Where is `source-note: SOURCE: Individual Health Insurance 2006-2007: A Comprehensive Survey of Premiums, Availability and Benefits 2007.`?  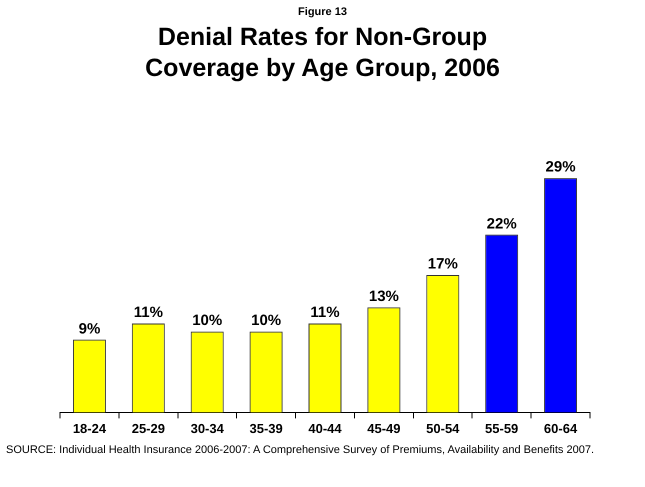
source-note: SOURCE: Individual Health Insurance 2006-2007: A Comprehensive Survey of Premiums, Availability and Benefits 2007. is located at coordinates (301, 450).